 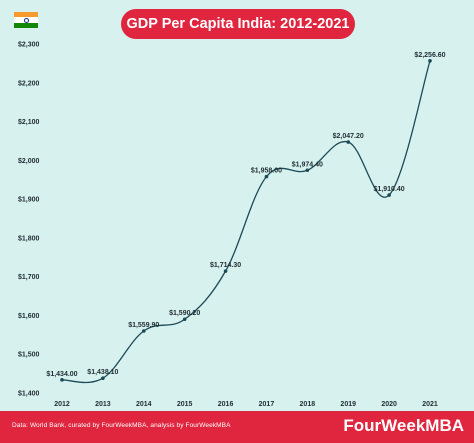 What do you see at coordinates (103, 404) in the screenshot?
I see `x-tick-label: 2013` at bounding box center [103, 404].